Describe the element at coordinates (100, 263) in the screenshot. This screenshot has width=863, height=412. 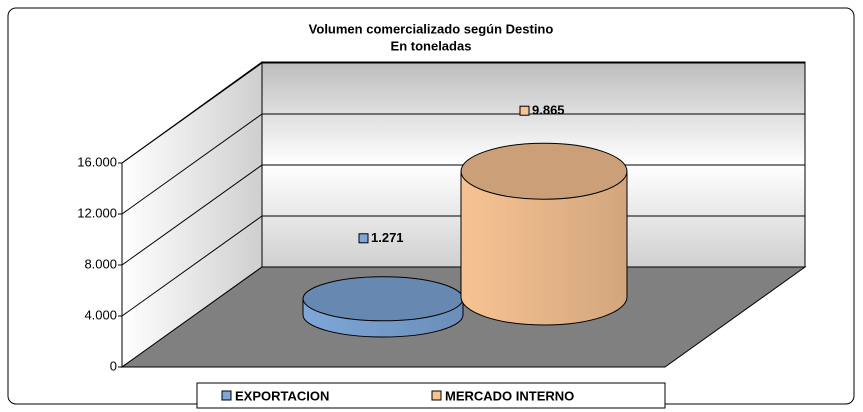
I see `y-tick-label: 8.000` at that location.